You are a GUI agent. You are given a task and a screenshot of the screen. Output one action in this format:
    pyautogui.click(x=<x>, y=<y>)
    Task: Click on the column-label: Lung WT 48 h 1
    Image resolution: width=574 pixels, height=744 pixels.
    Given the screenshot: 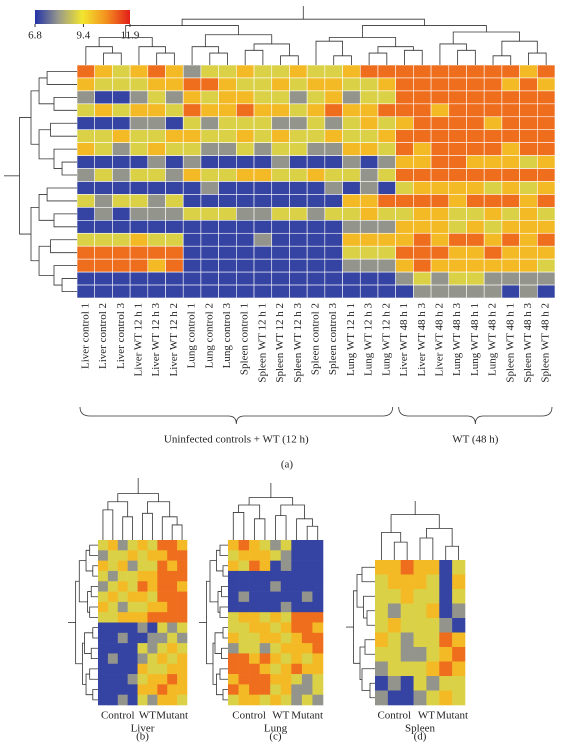 What is the action you would take?
    pyautogui.click(x=475, y=339)
    